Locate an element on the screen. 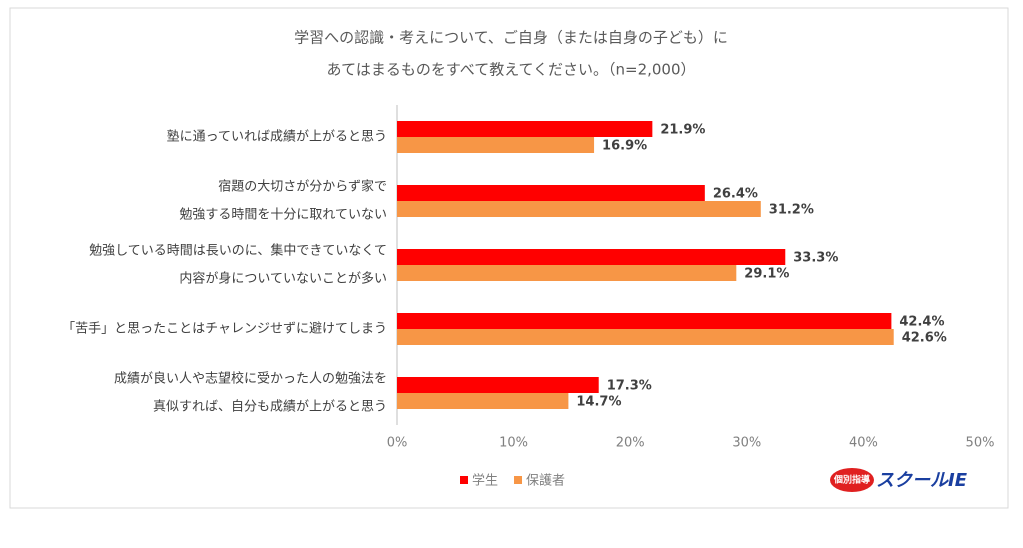 Image resolution: width=1023 pixels, height=548 pixels. value-label: 14.7% is located at coordinates (598, 402).